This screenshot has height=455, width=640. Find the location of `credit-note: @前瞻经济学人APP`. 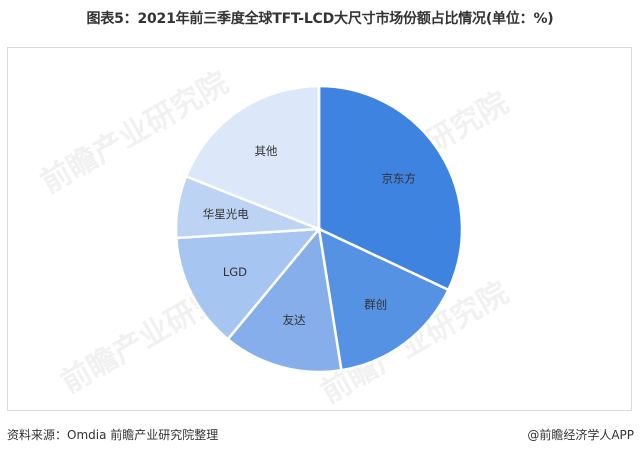

credit-note: @前瞻经济学人APP is located at coordinates (580, 435).